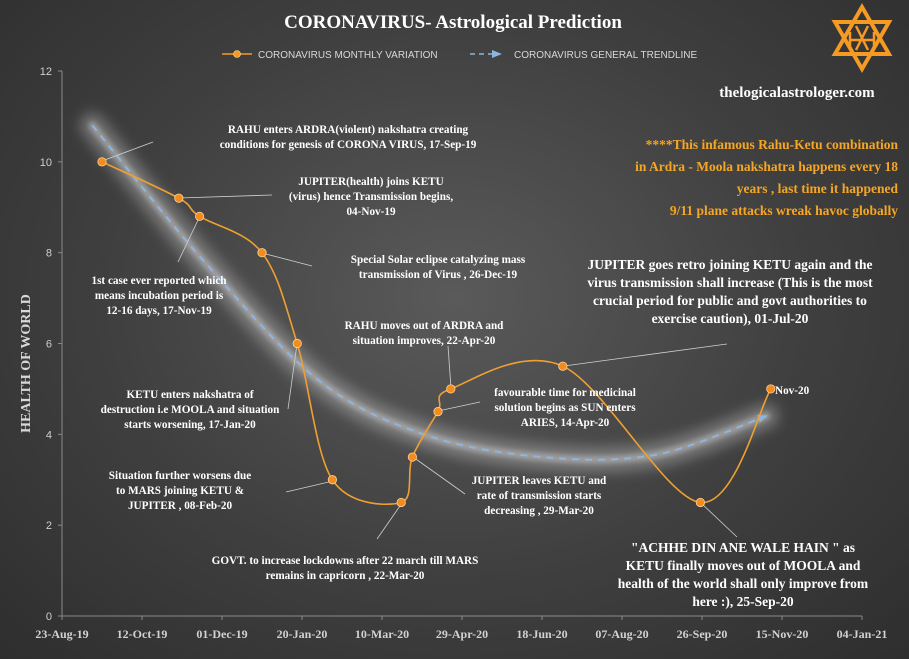 This screenshot has height=659, width=909. I want to click on annotation-line: destruction i.e MOOLA and situation, so click(190, 410).